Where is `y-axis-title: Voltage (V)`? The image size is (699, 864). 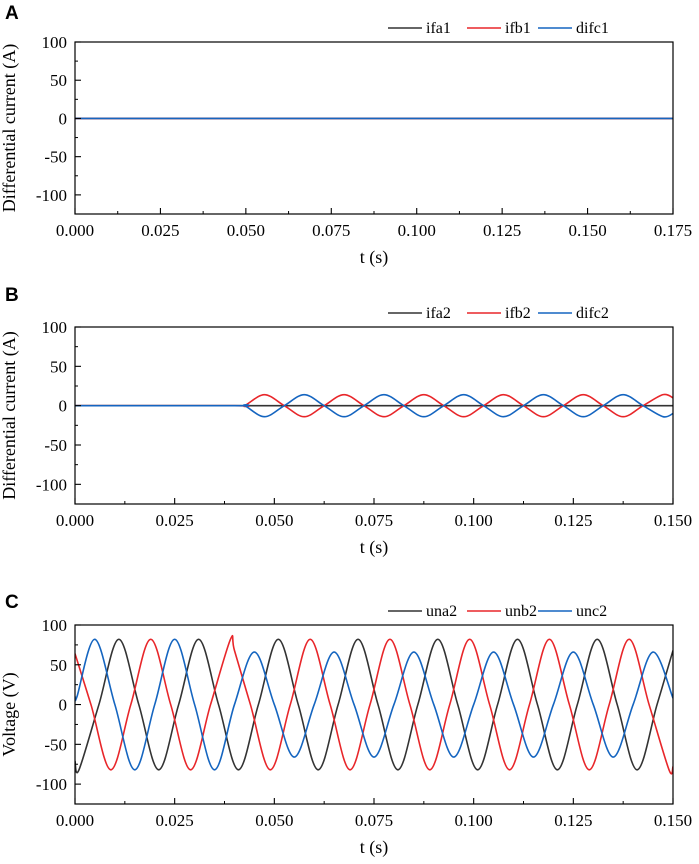
y-axis-title: Voltage (V) is located at coordinates (10, 714).